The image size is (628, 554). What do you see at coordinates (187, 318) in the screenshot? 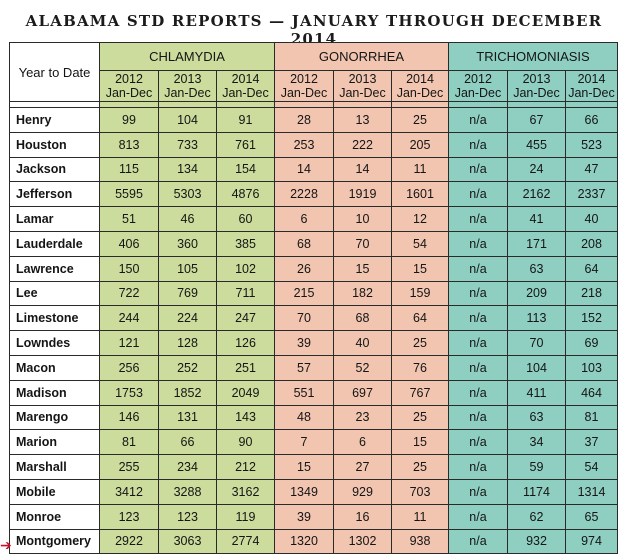
I see `table-cell: 224` at bounding box center [187, 318].